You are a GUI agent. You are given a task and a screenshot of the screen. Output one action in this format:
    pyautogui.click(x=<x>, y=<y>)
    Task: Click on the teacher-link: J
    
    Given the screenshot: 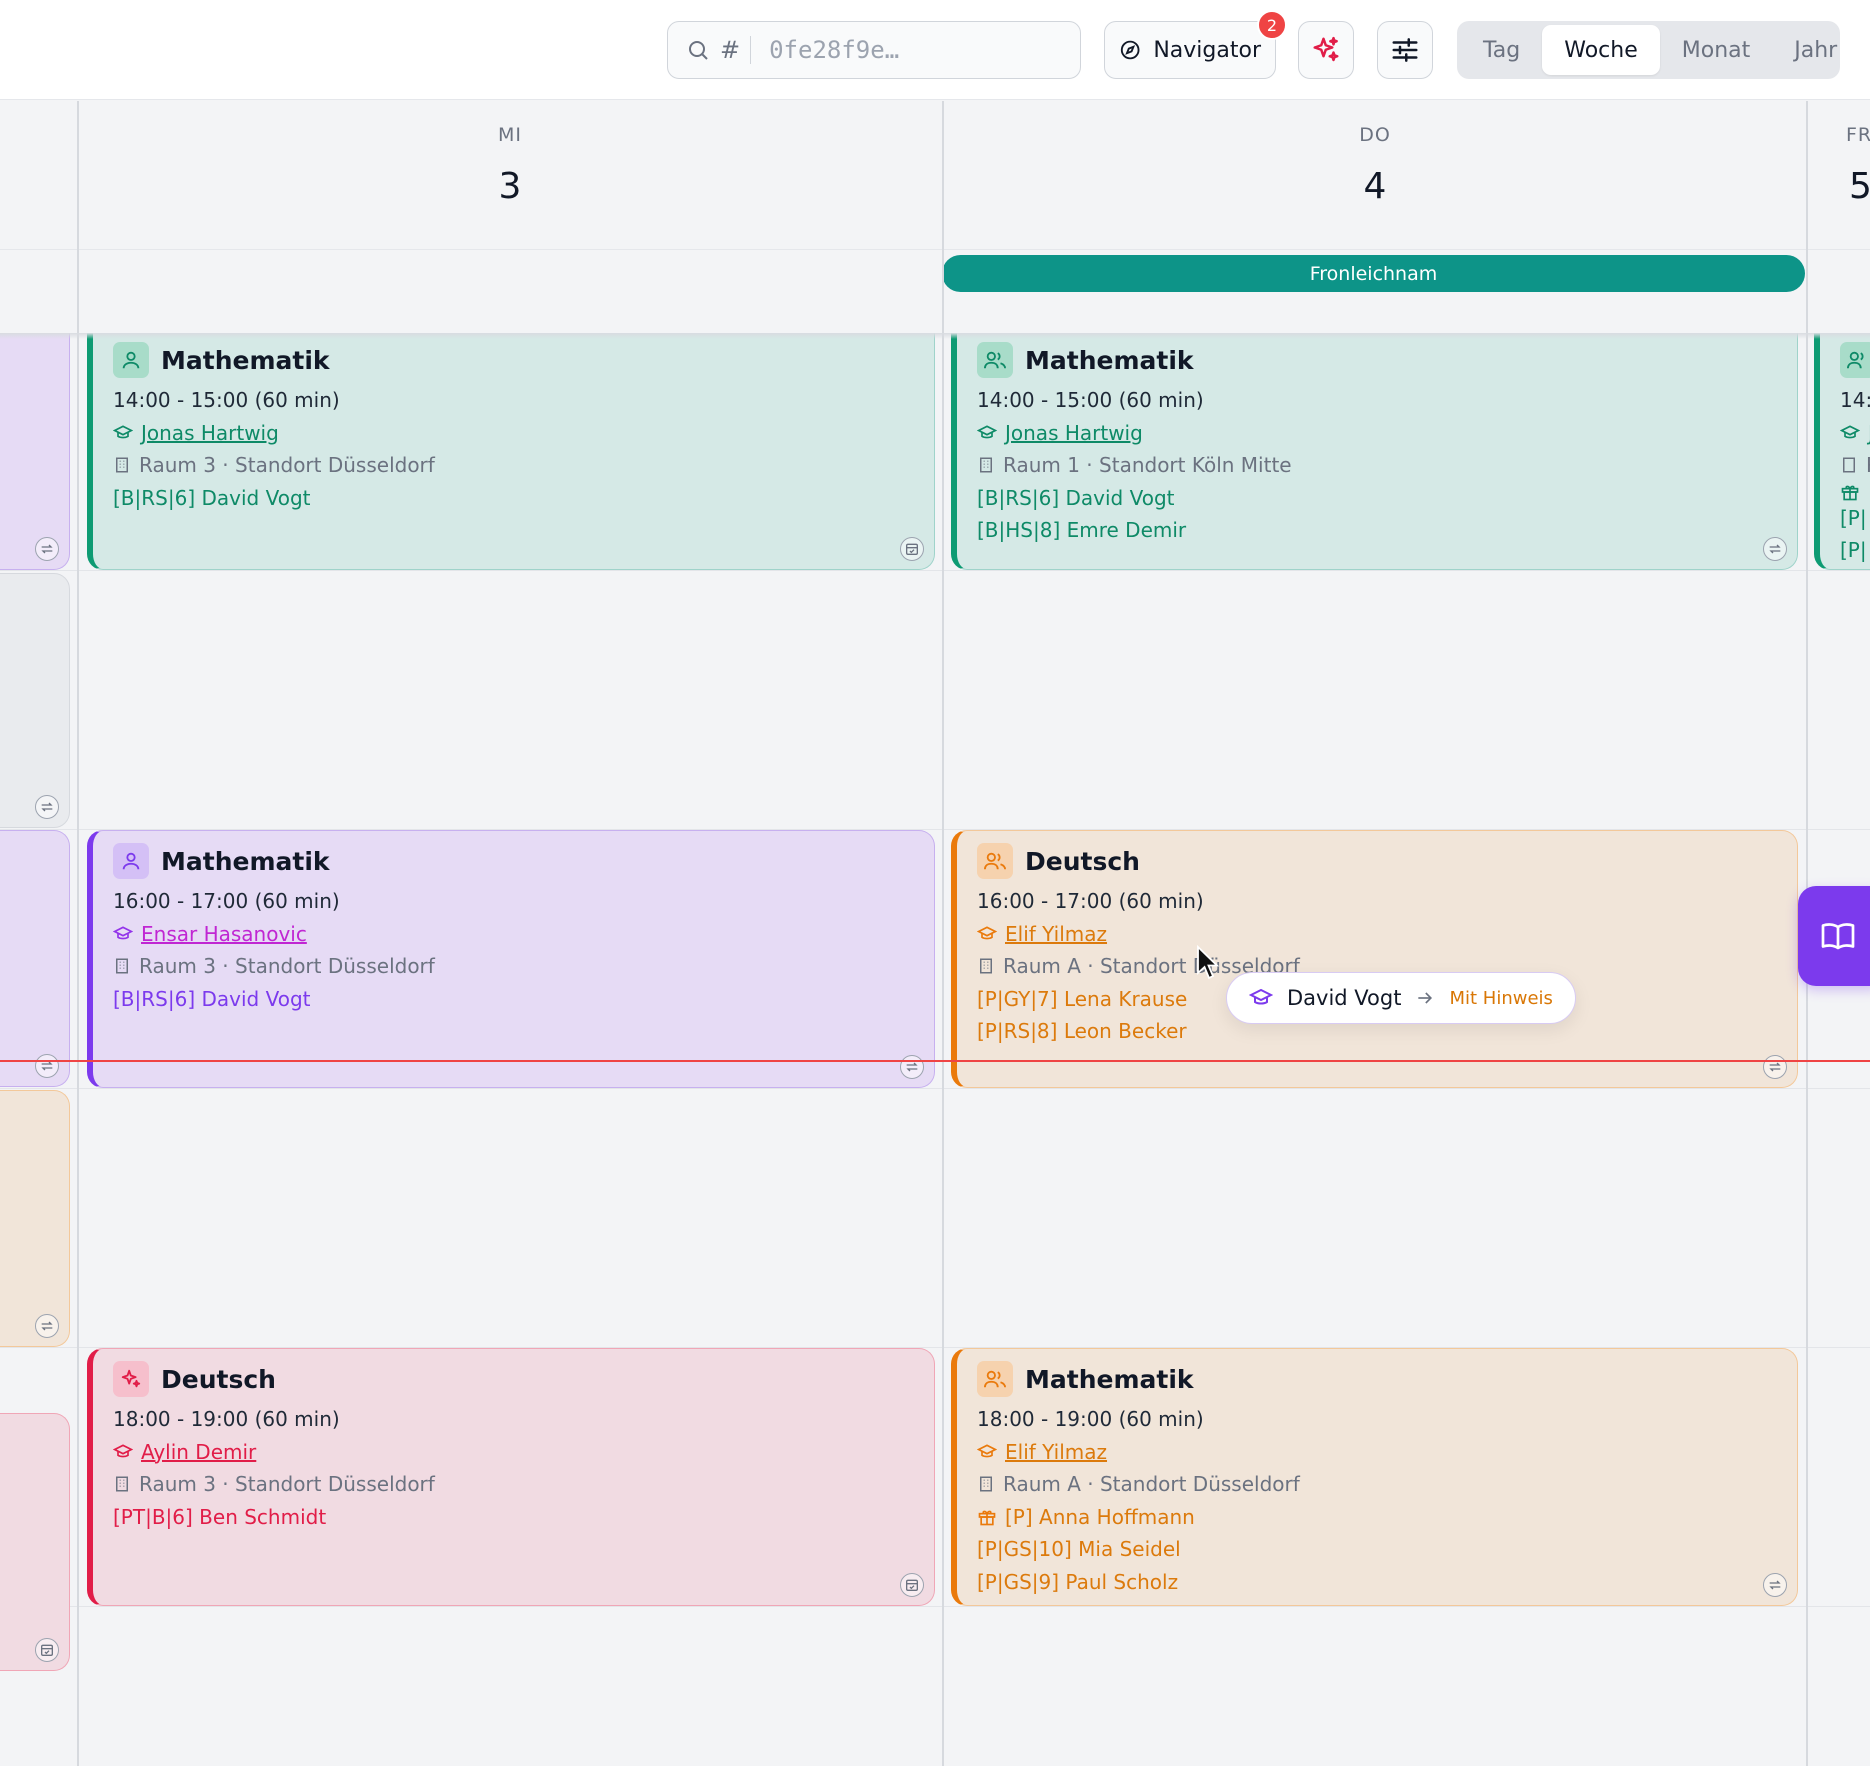 What is the action you would take?
    pyautogui.click(x=1869, y=433)
    